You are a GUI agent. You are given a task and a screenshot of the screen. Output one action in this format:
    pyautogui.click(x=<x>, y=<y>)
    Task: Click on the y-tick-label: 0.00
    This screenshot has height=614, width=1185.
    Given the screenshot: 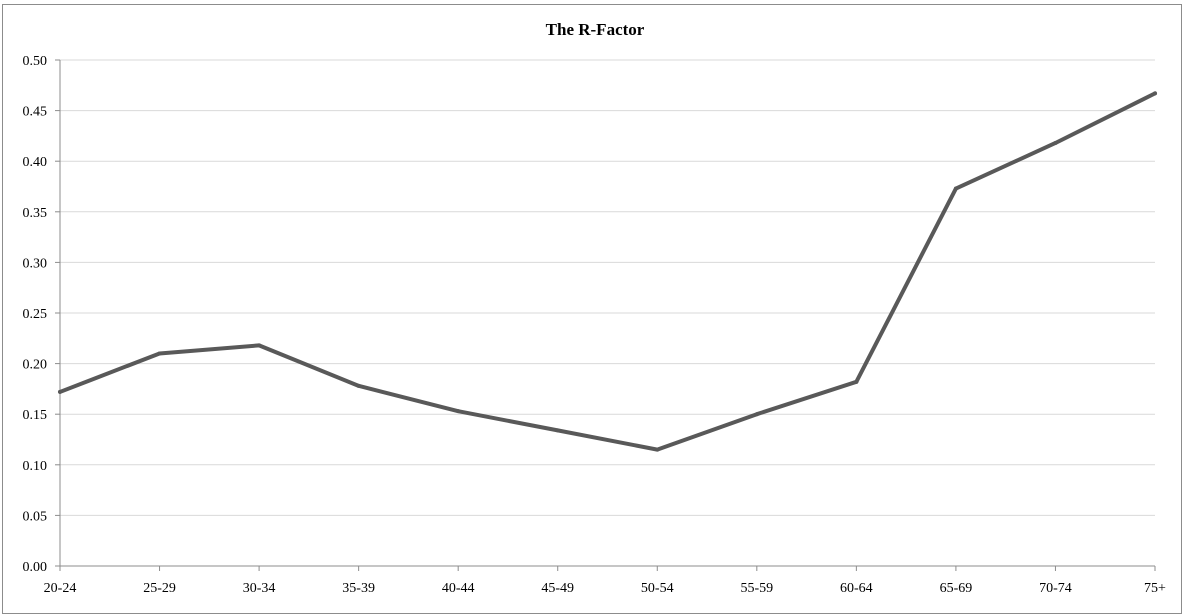 What is the action you would take?
    pyautogui.click(x=35, y=567)
    